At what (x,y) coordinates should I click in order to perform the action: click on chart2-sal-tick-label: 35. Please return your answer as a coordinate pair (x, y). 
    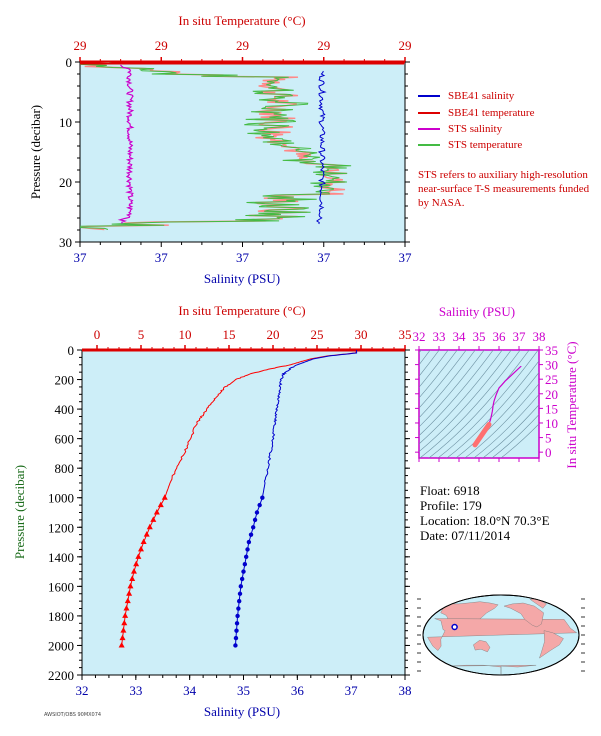
    Looking at the image, I should click on (243, 690).